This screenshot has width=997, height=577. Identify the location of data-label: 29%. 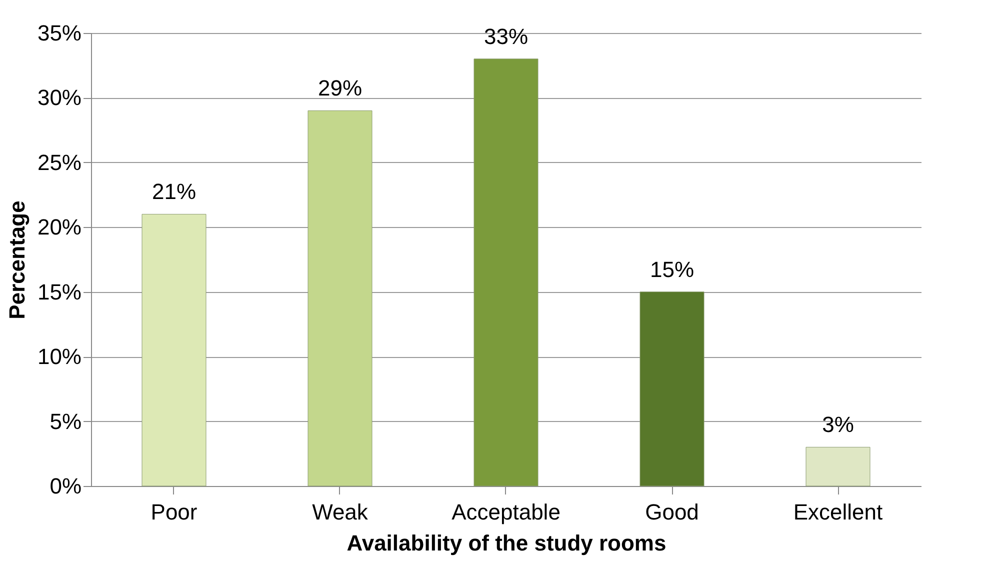
(340, 88).